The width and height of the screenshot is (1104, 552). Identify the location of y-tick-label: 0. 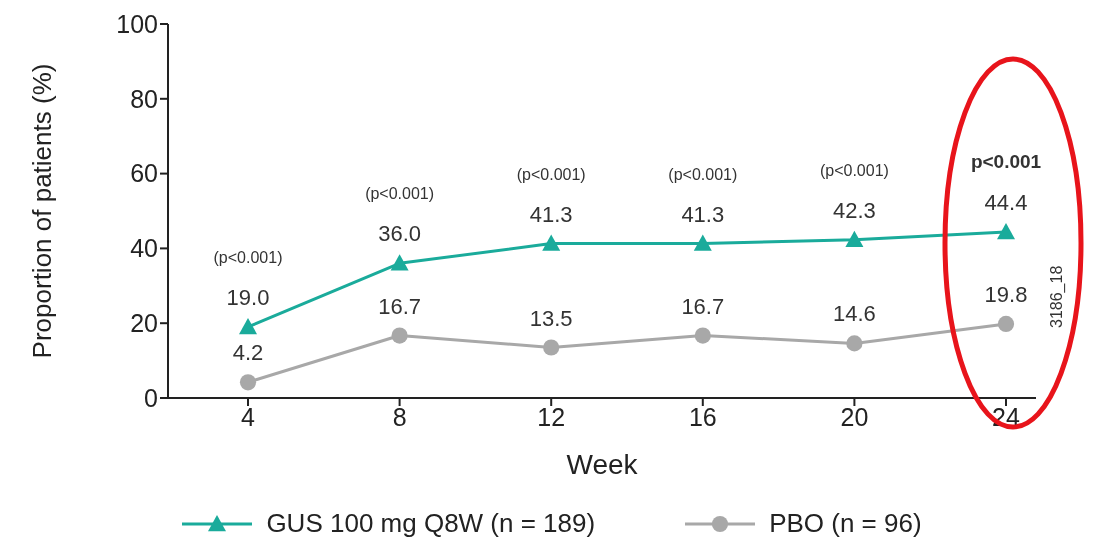
(151, 397).